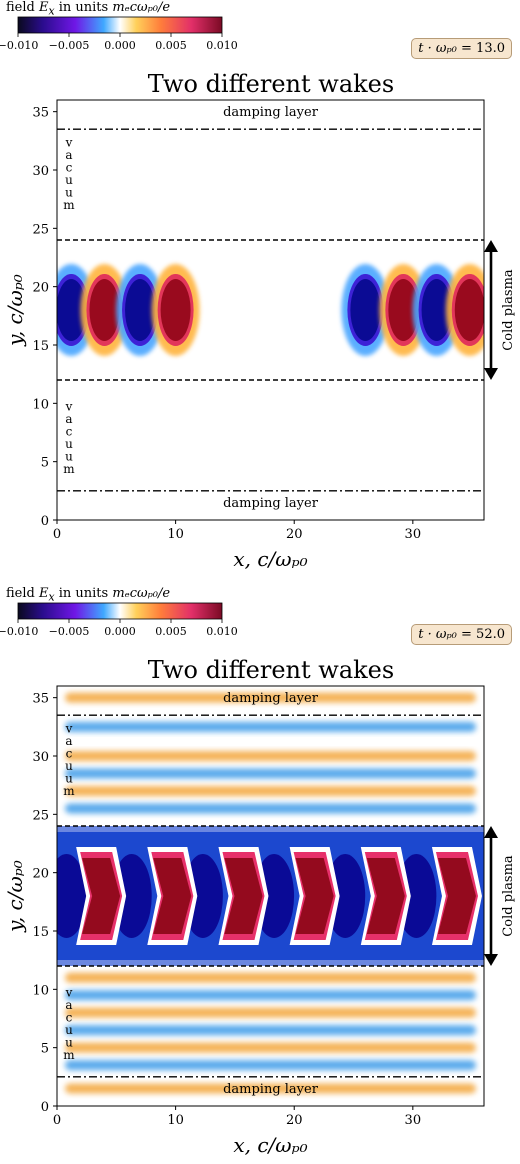 The height and width of the screenshot is (1164, 520). I want to click on chevron-wake-blue, so click(72, 896).